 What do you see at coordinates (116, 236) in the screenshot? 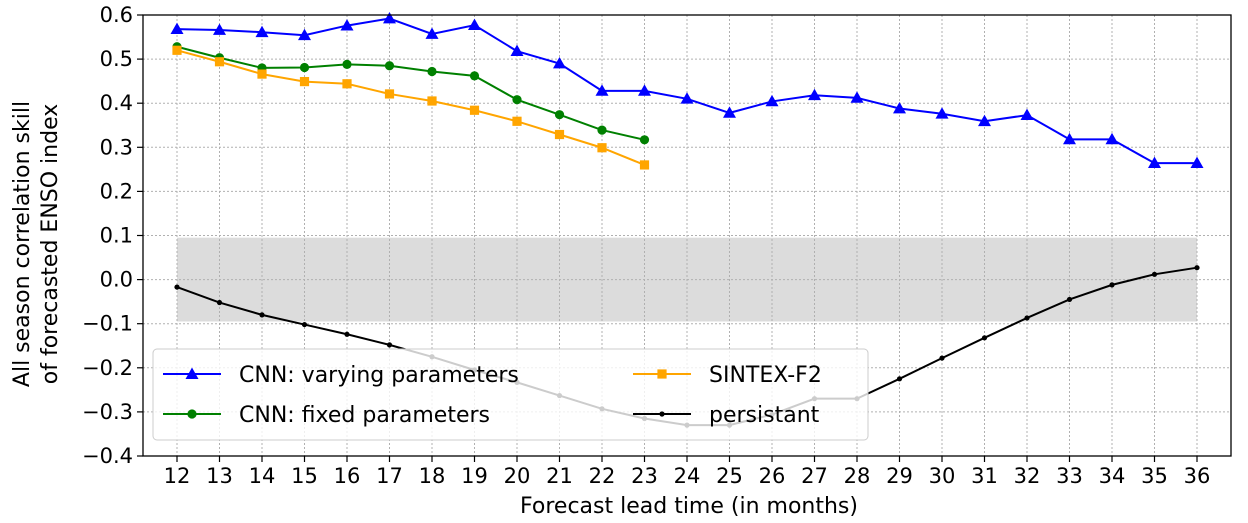
I see `y-tick-label: 0.1` at bounding box center [116, 236].